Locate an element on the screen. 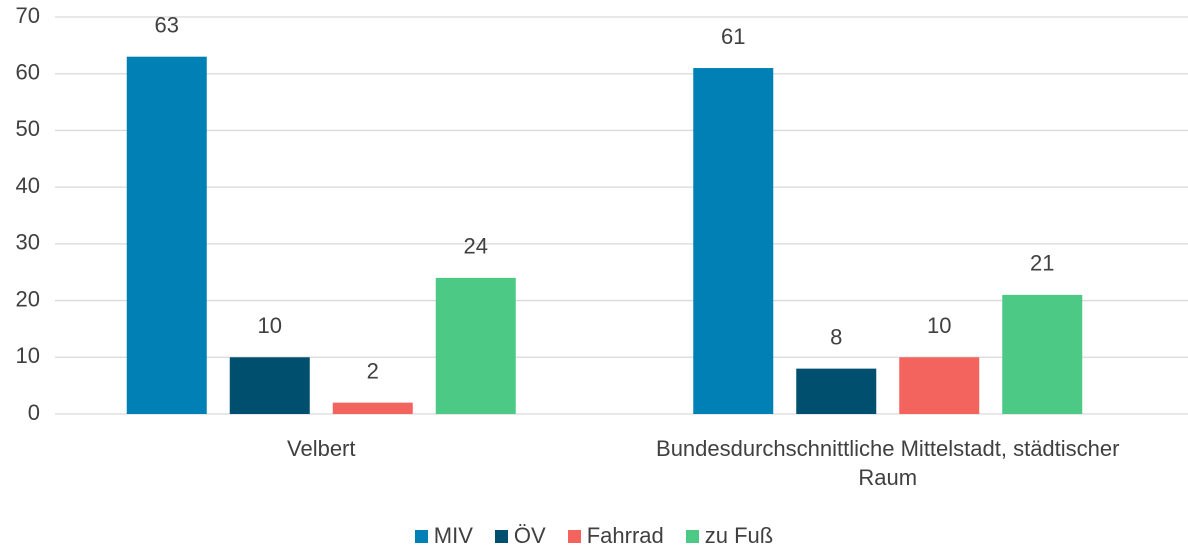 This screenshot has width=1188, height=548. legend-label: Fahrrad is located at coordinates (625, 535).